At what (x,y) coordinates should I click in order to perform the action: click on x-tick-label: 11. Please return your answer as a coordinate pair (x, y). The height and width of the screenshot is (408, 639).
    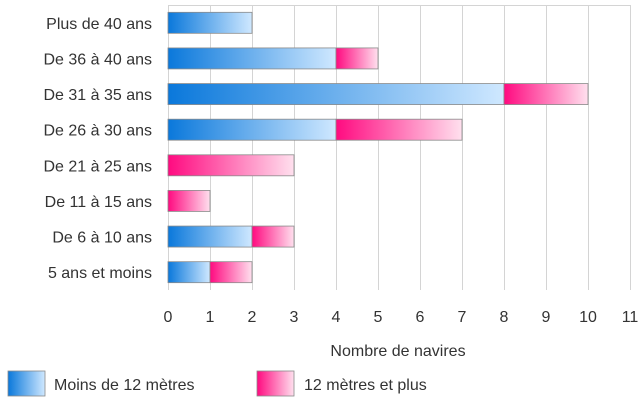
    Looking at the image, I should click on (630, 317).